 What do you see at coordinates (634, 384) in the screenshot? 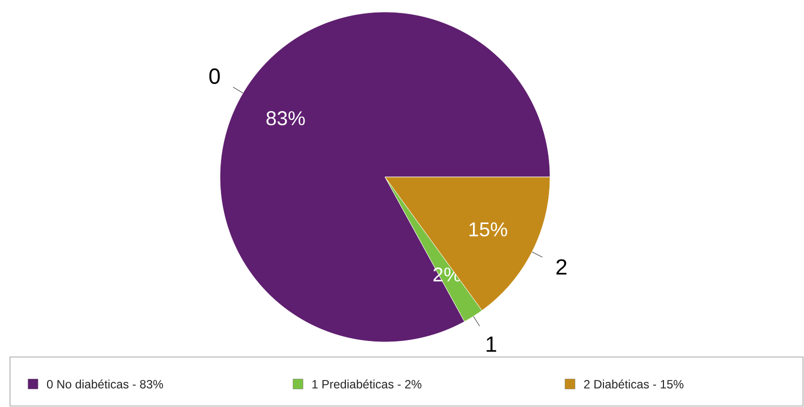
I see `legend-label: 2 Diabéticas - 15%` at bounding box center [634, 384].